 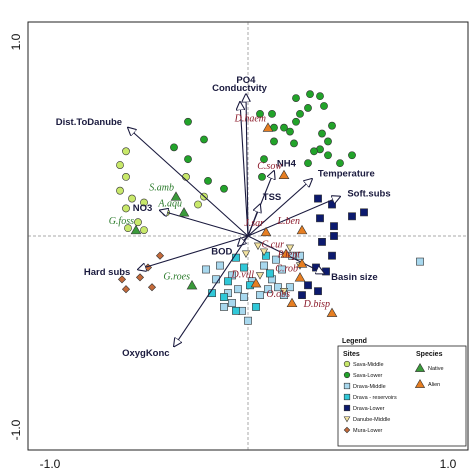 I want to click on species-point-p-lept, so click(x=302, y=263).